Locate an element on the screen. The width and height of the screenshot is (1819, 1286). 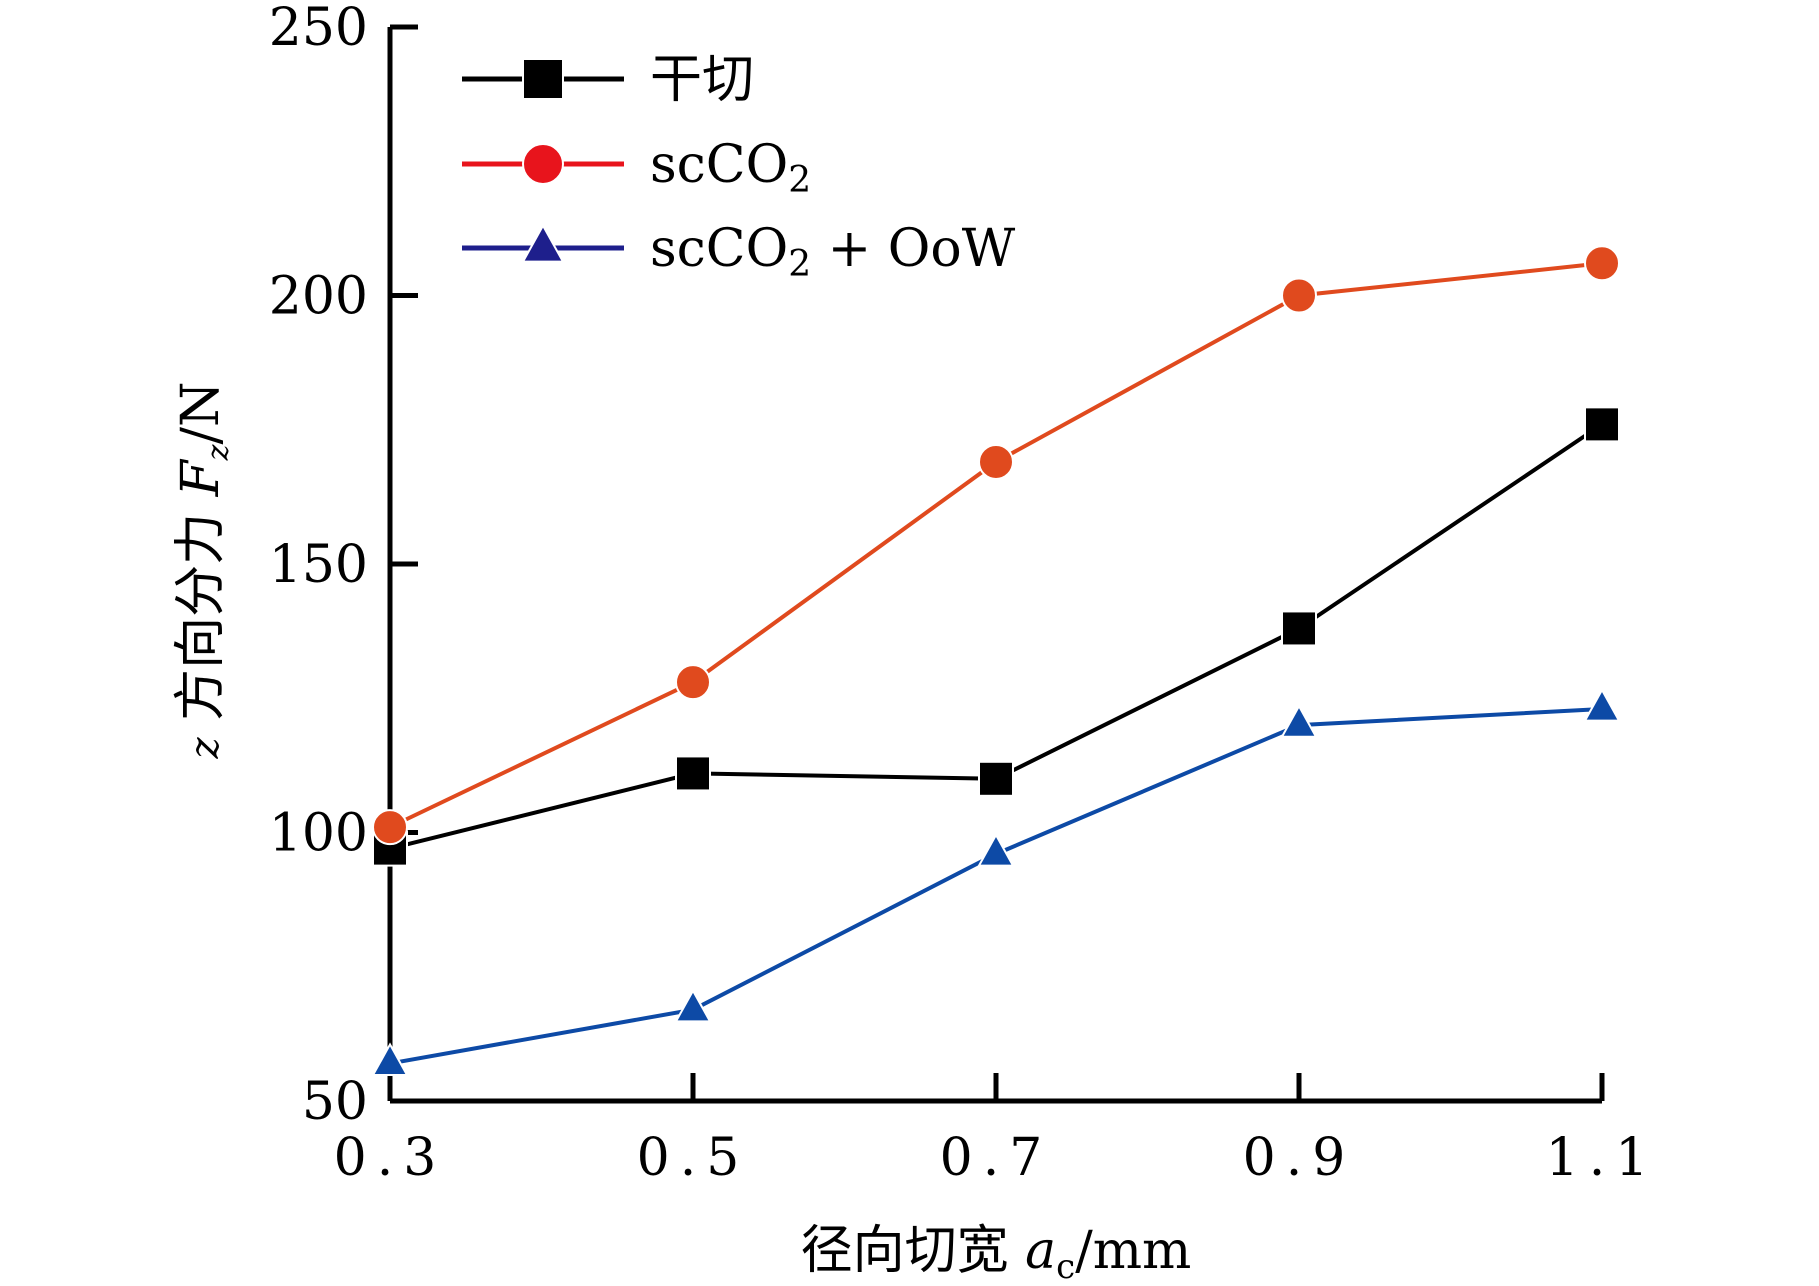
y-tick-label: 250 is located at coordinates (318, 29).